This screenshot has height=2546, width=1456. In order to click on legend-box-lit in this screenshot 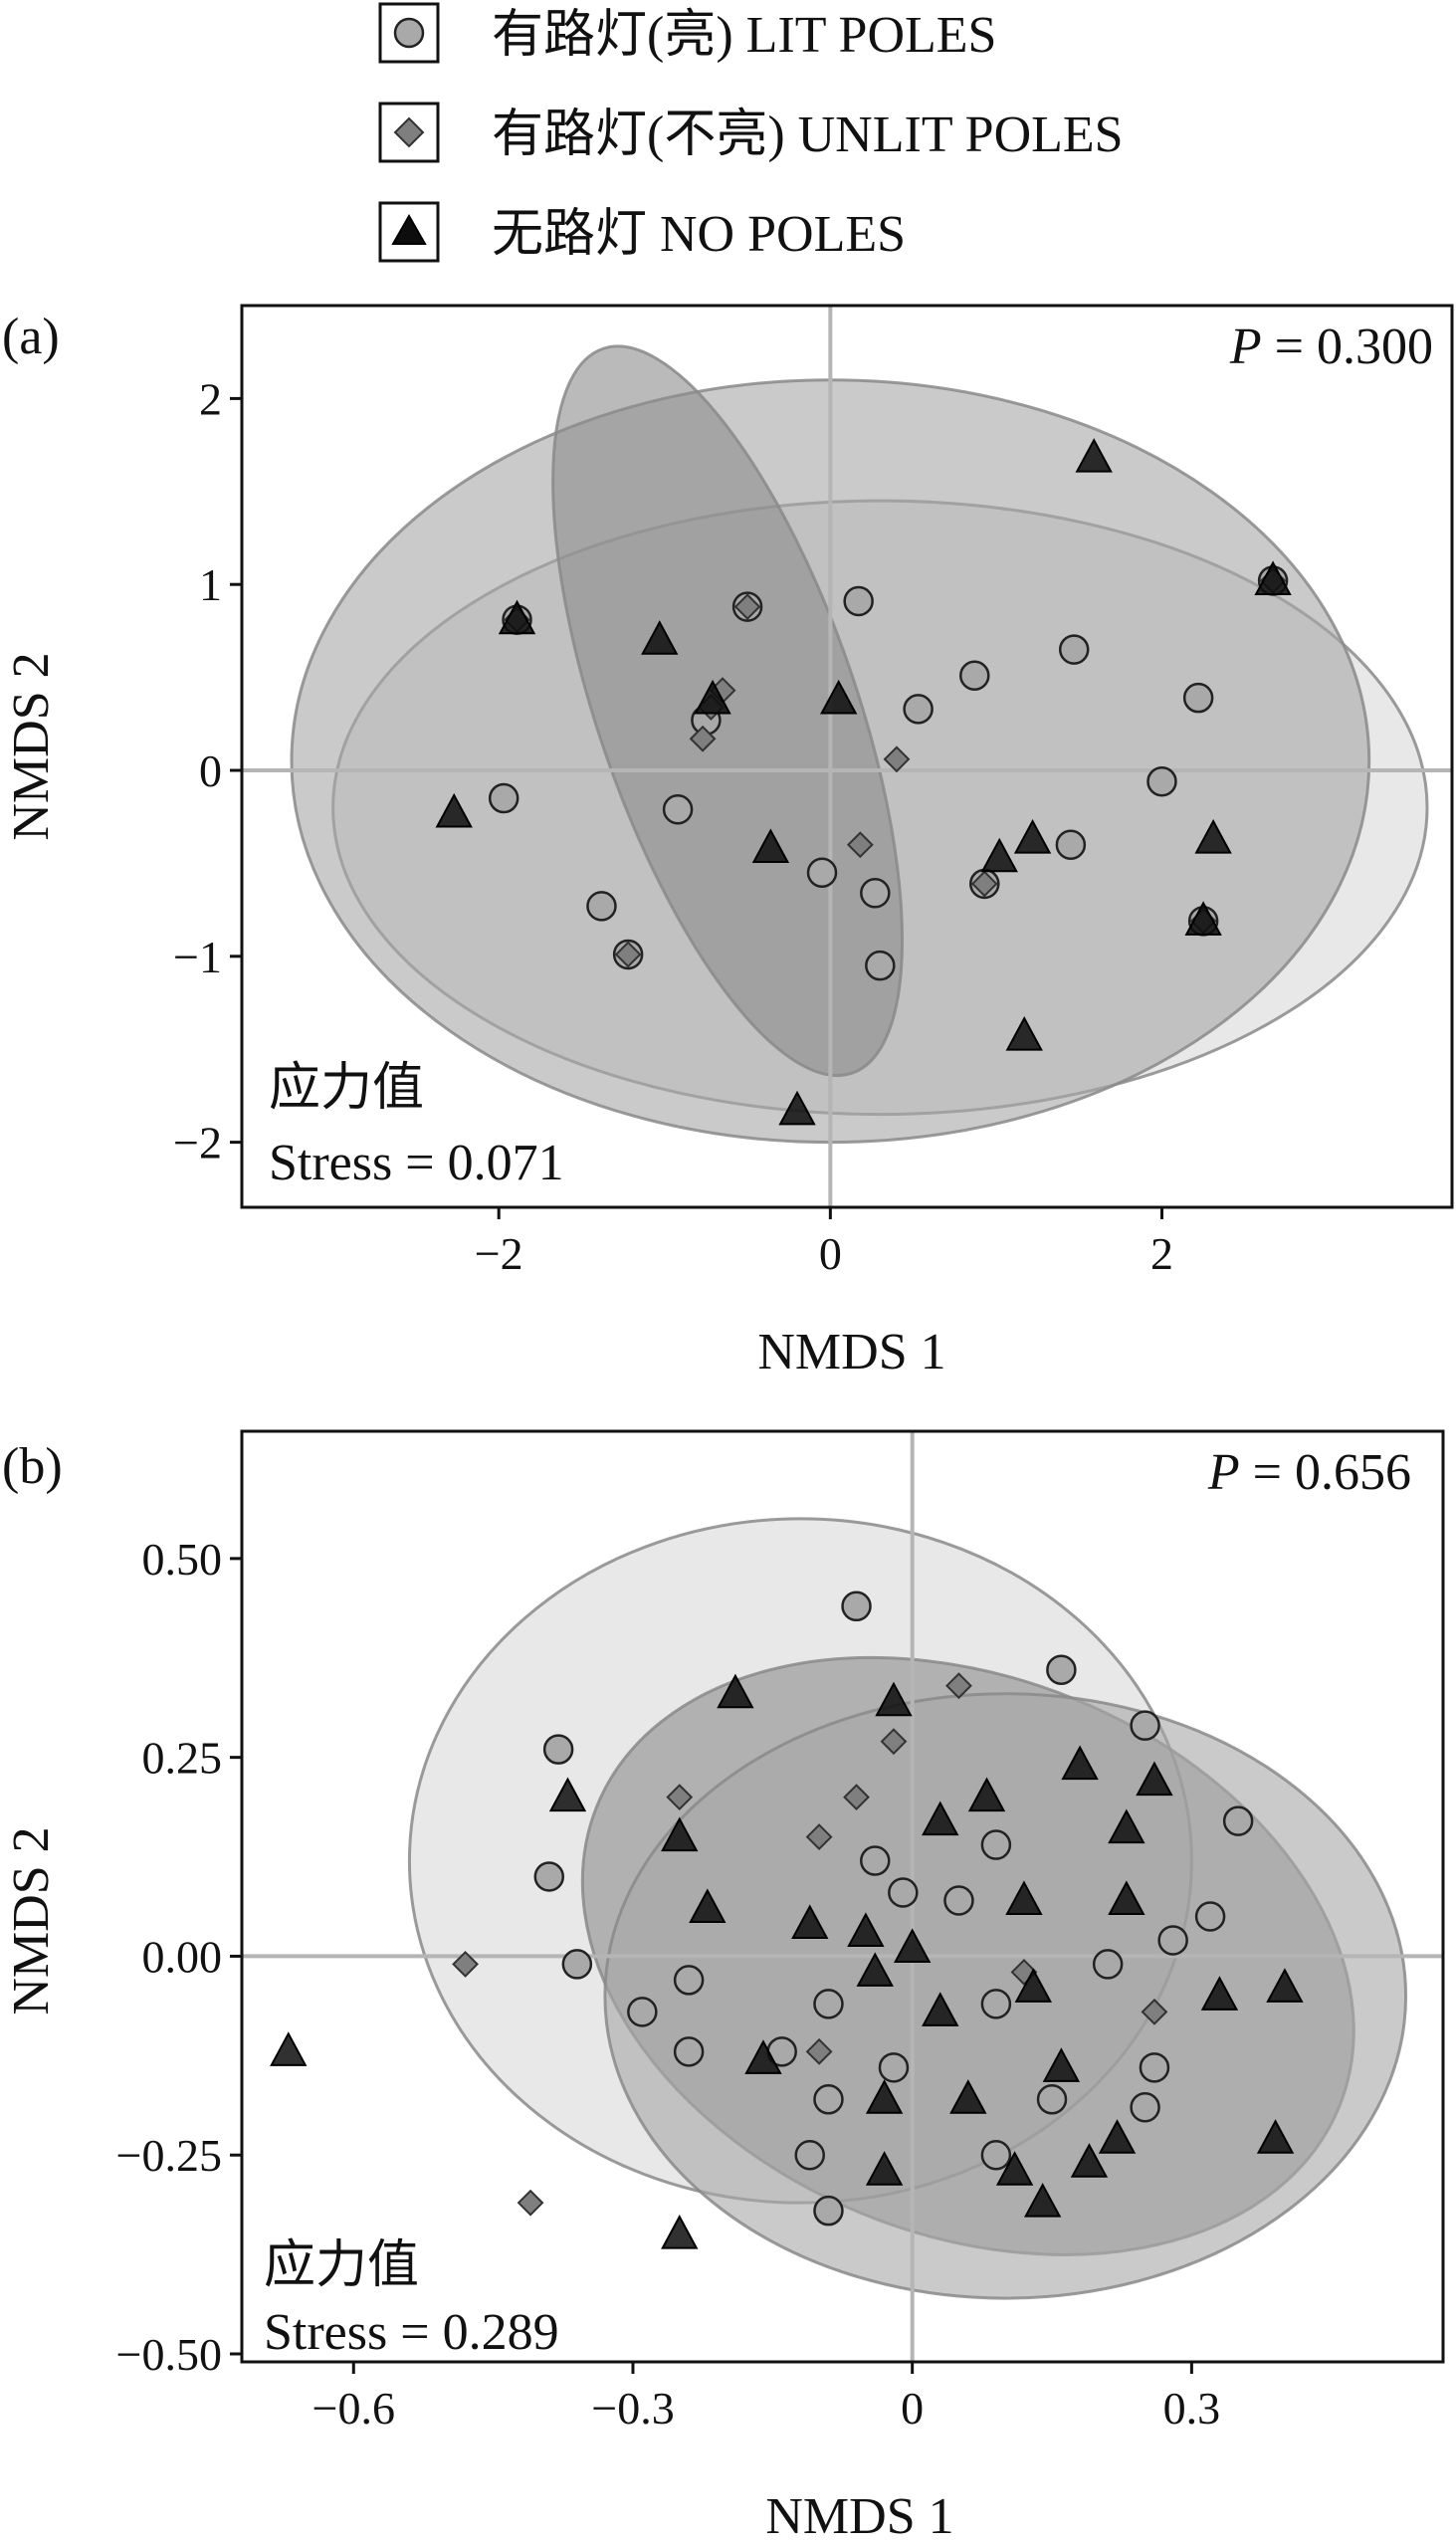, I will do `click(409, 33)`.